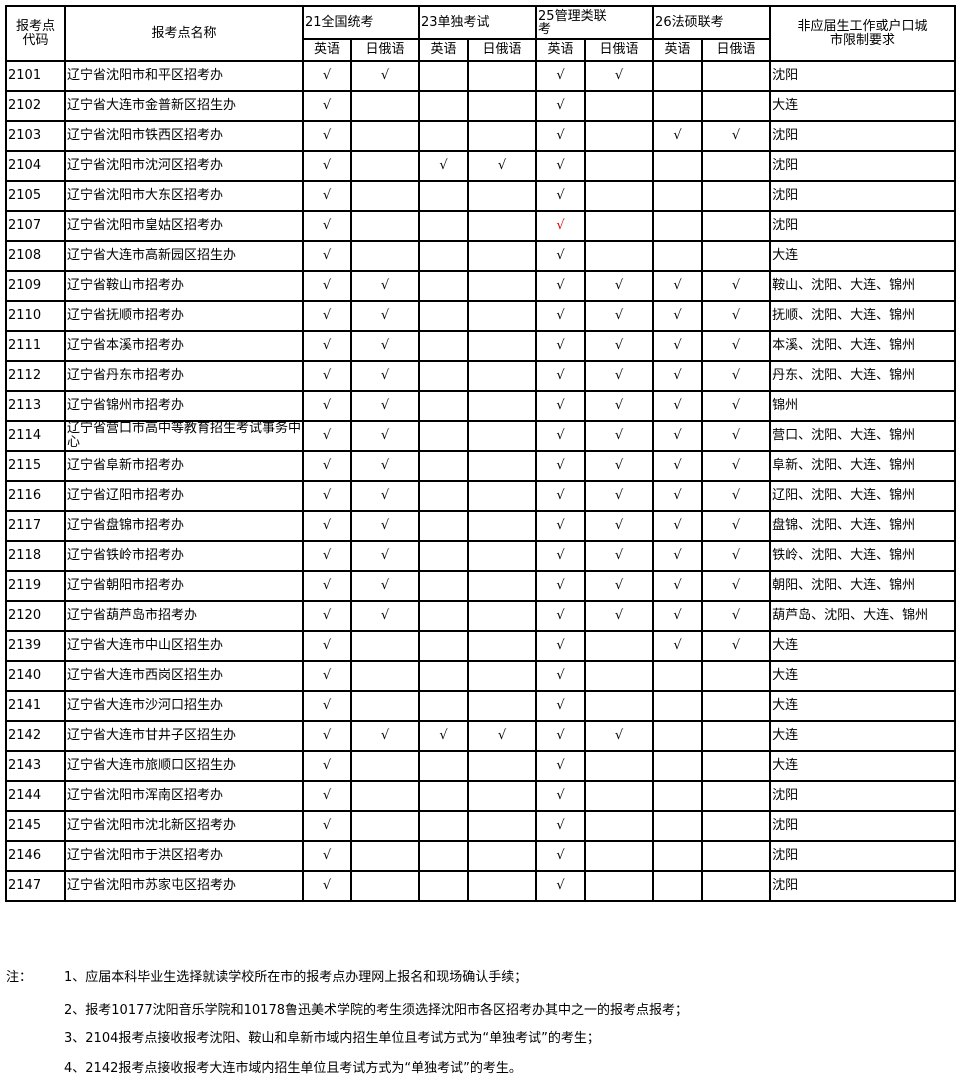 The height and width of the screenshot is (1088, 962). Describe the element at coordinates (481, 316) in the screenshot. I see `table-row: 2110 辽宁省抚顺市招考办 √ √ √ √ √ √ 抚顺、沈阳、大连、锦州` at that location.